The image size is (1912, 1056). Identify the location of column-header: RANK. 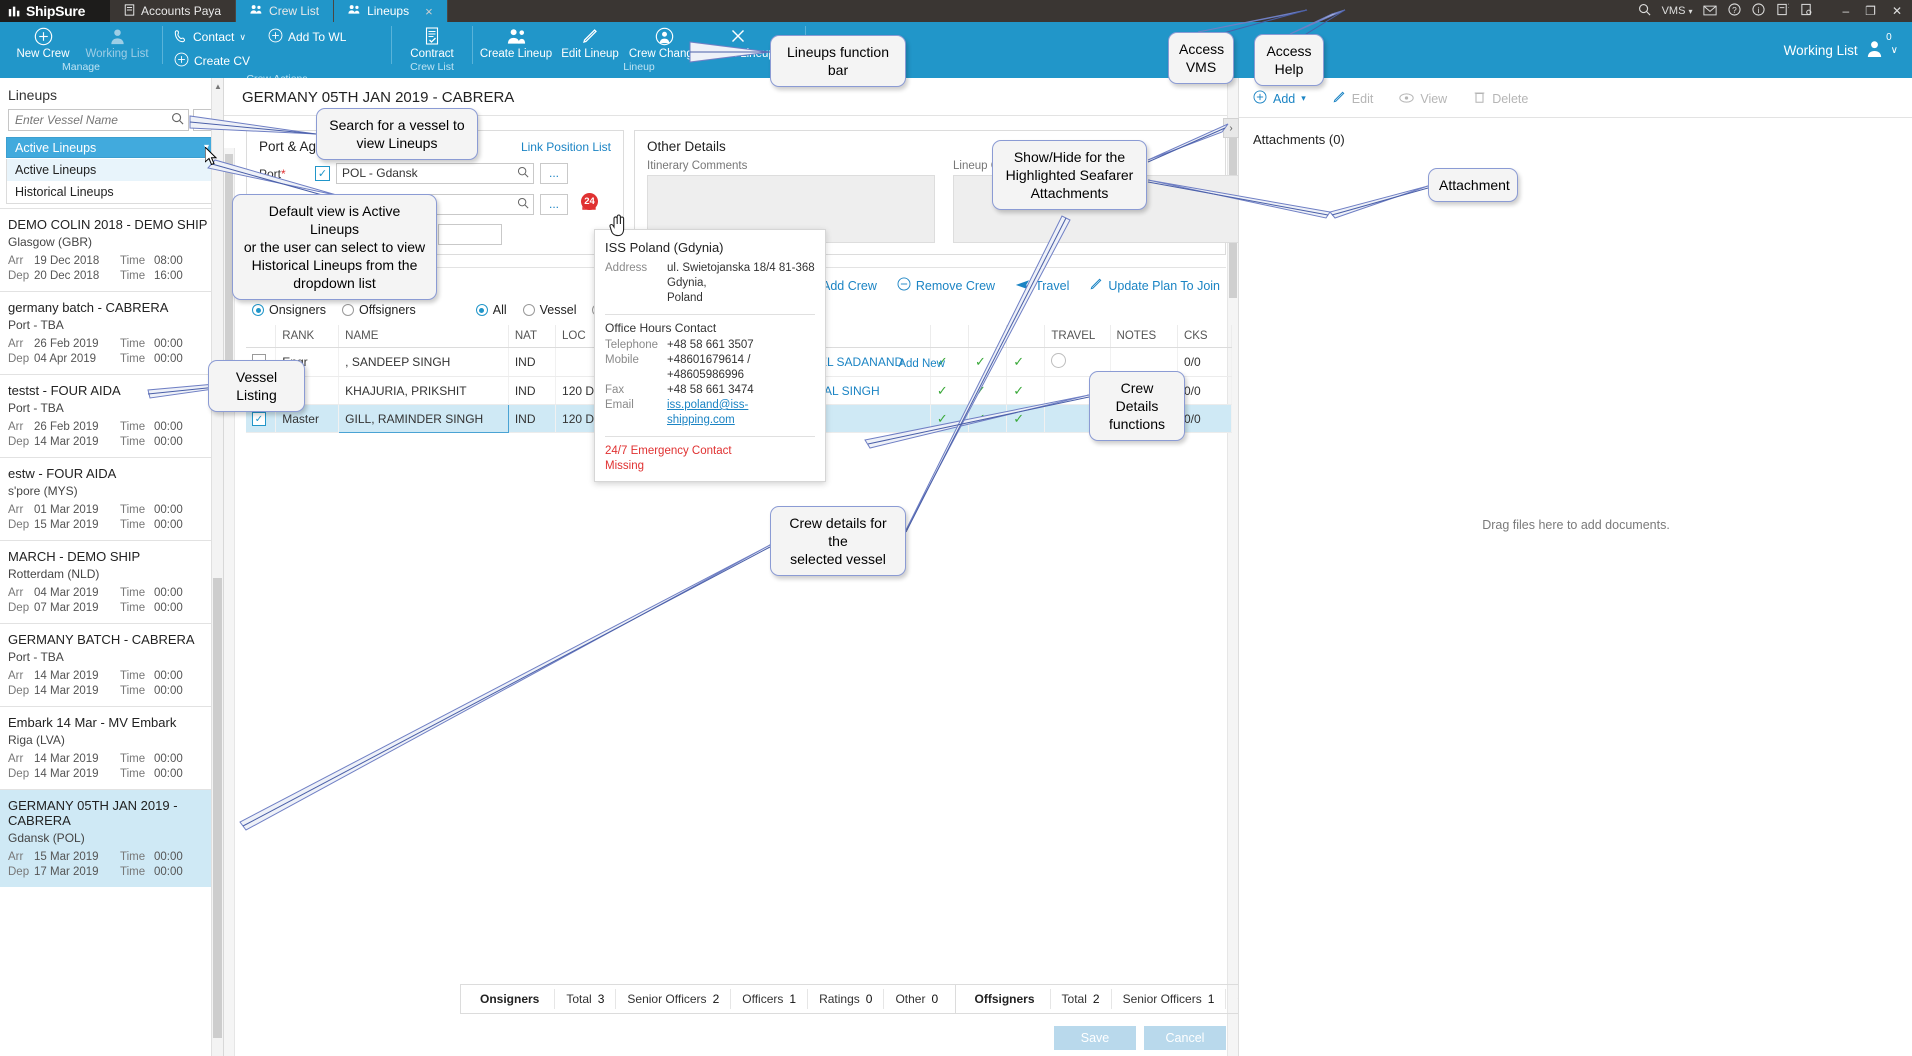
(307, 336).